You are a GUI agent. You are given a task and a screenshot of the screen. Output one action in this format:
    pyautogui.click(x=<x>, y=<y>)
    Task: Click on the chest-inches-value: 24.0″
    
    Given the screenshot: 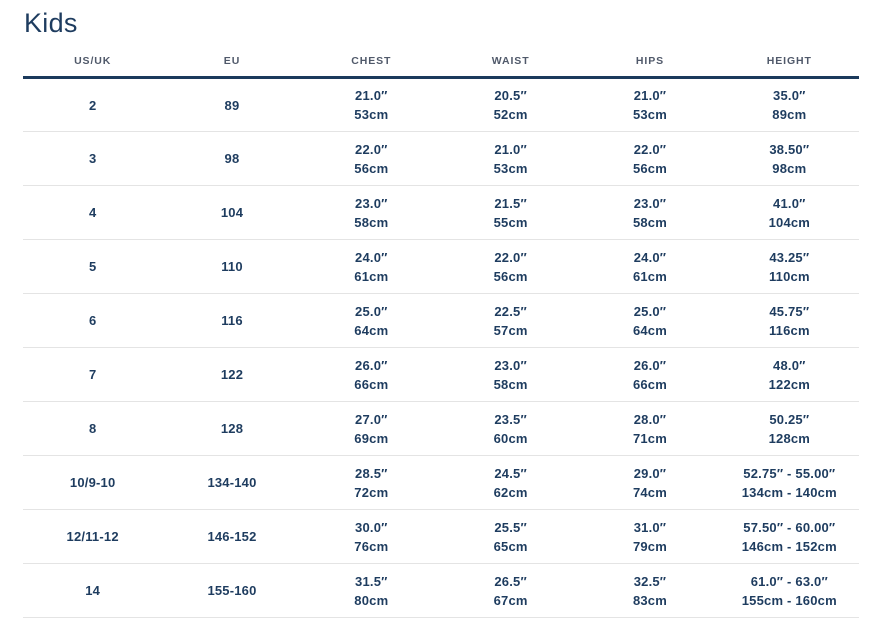 What is the action you would take?
    pyautogui.click(x=371, y=257)
    